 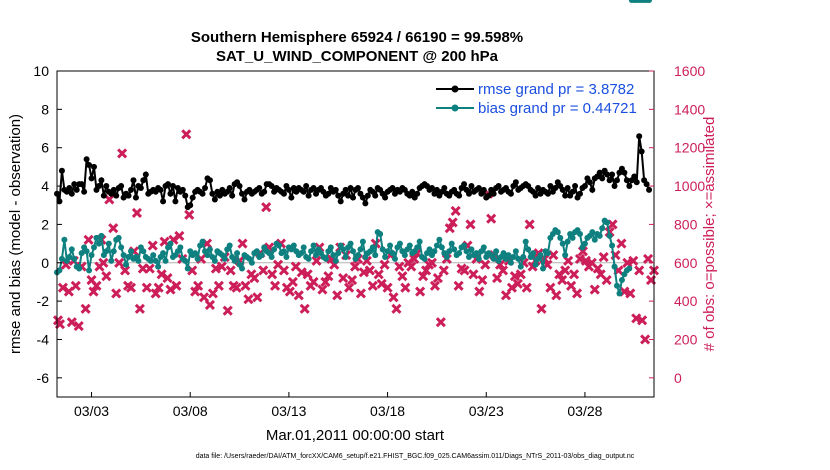 What do you see at coordinates (709, 234) in the screenshot?
I see `y2-axis-label: # of obs: o=possible; ×=assimilated` at bounding box center [709, 234].